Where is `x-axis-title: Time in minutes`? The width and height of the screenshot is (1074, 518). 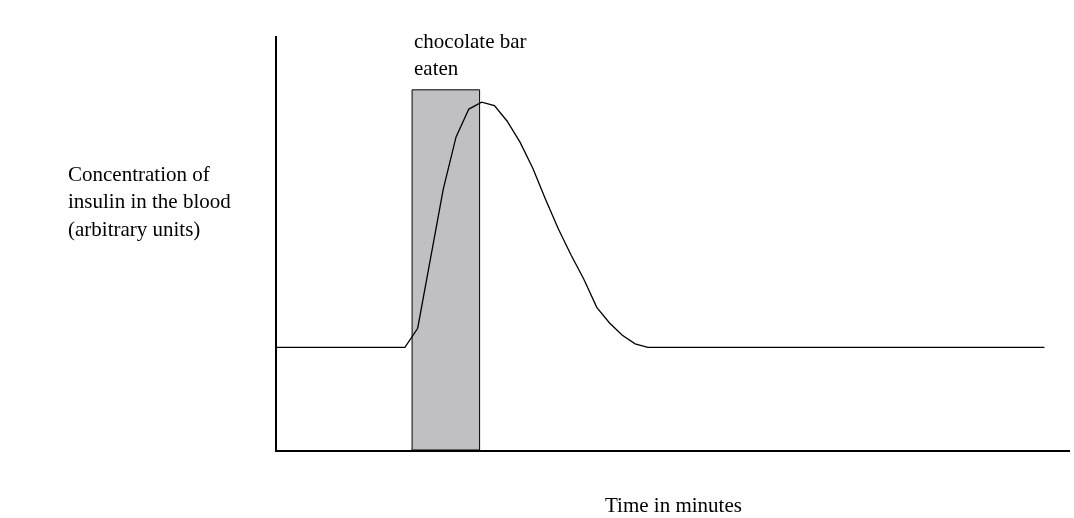
x-axis-title: Time in minutes is located at coordinates (673, 505).